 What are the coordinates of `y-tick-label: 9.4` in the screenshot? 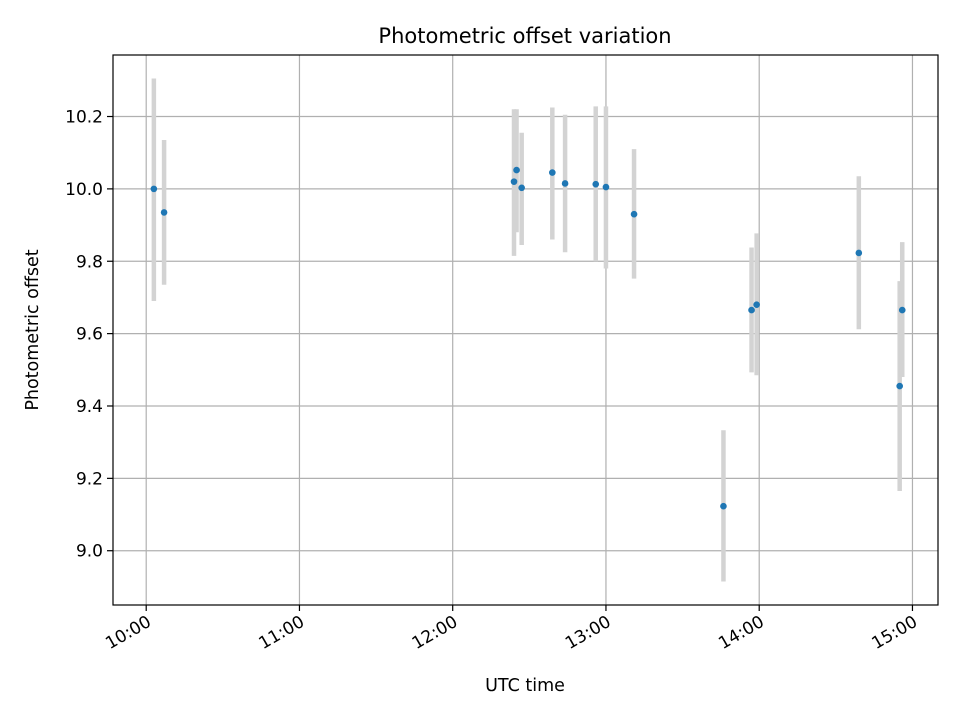 It's located at (89, 407).